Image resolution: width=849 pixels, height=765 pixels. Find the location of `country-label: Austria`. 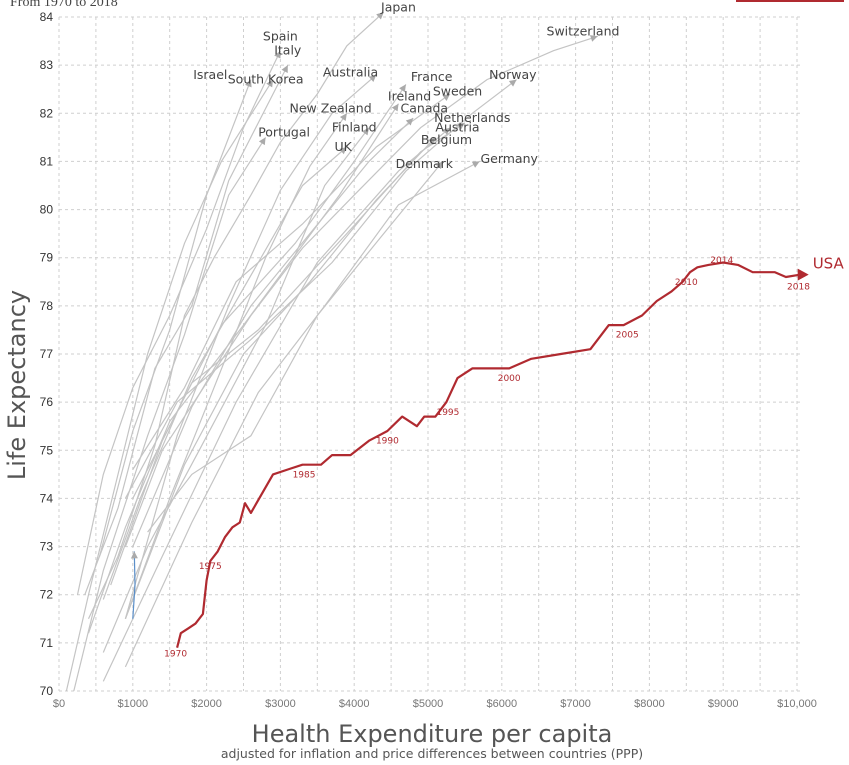

country-label: Austria is located at coordinates (457, 127).